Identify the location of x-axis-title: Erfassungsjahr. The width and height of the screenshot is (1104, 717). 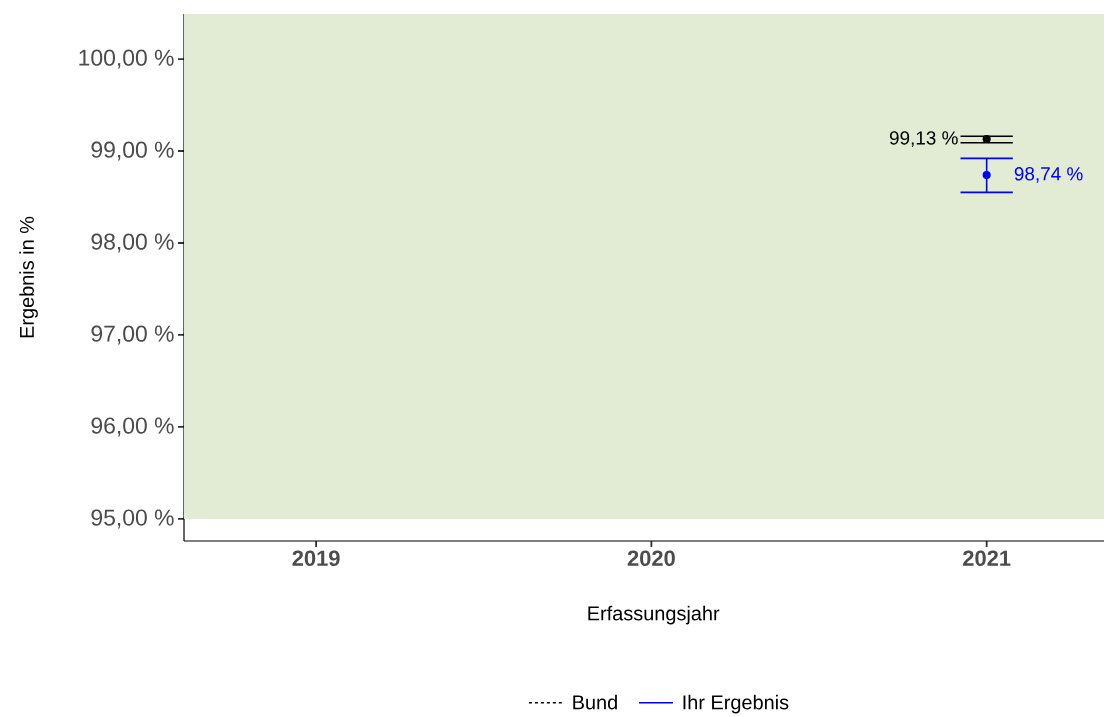
(654, 615).